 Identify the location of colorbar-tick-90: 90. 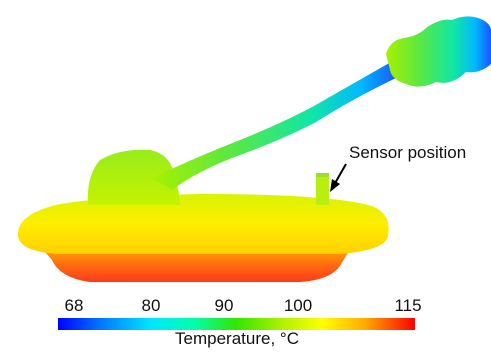
(224, 305).